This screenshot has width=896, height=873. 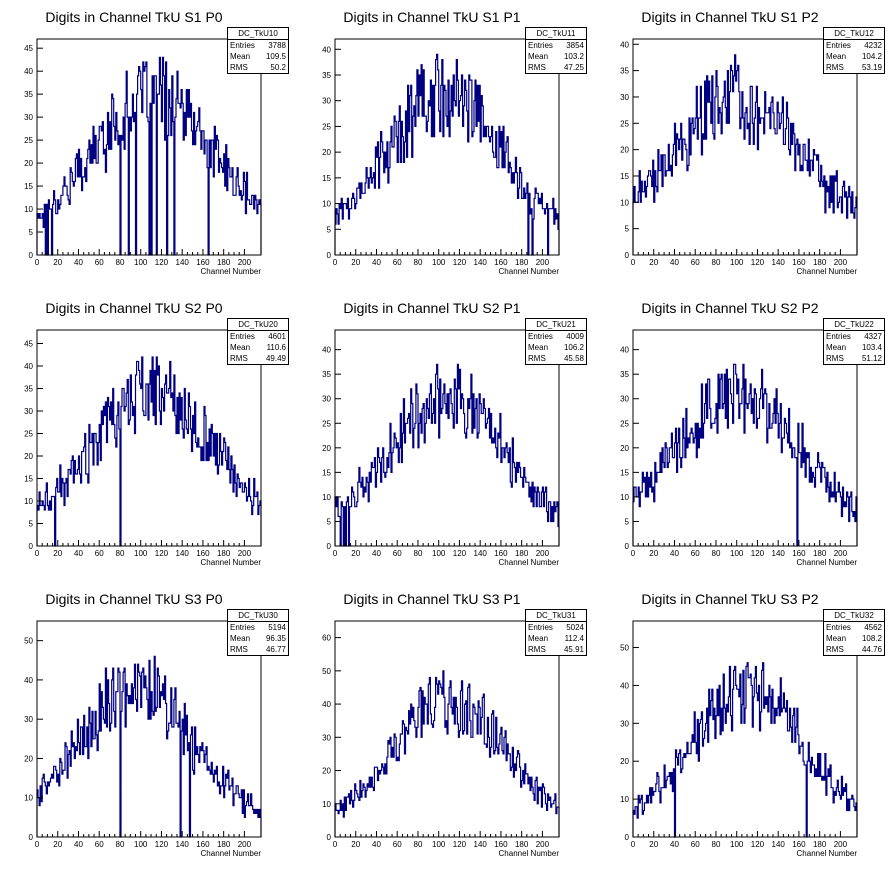 I want to click on stats-value: 45.58, so click(x=573, y=358).